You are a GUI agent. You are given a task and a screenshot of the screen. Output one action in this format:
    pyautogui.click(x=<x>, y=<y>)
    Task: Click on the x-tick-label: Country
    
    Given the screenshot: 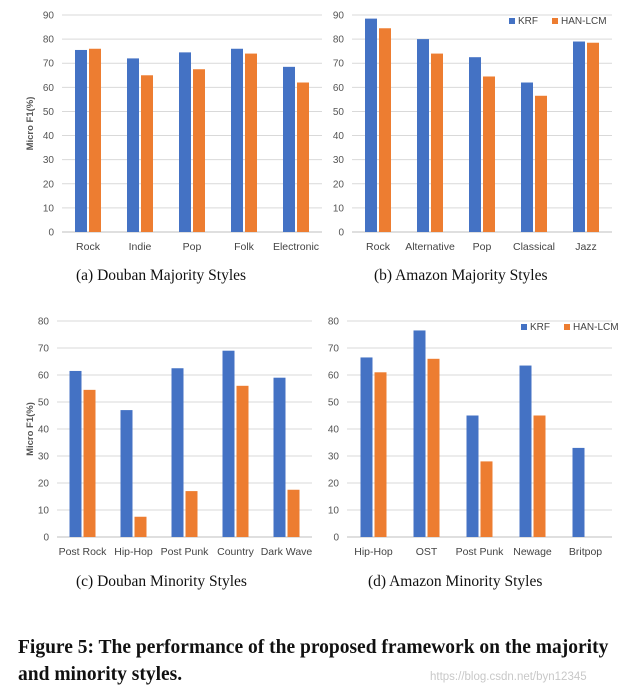 What is the action you would take?
    pyautogui.click(x=236, y=552)
    